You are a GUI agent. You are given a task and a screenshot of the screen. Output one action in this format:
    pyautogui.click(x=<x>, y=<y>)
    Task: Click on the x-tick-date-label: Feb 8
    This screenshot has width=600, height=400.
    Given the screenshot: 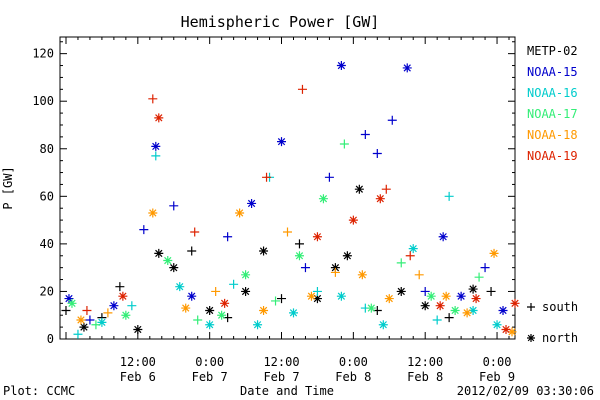 What is the action you would take?
    pyautogui.click(x=425, y=377)
    